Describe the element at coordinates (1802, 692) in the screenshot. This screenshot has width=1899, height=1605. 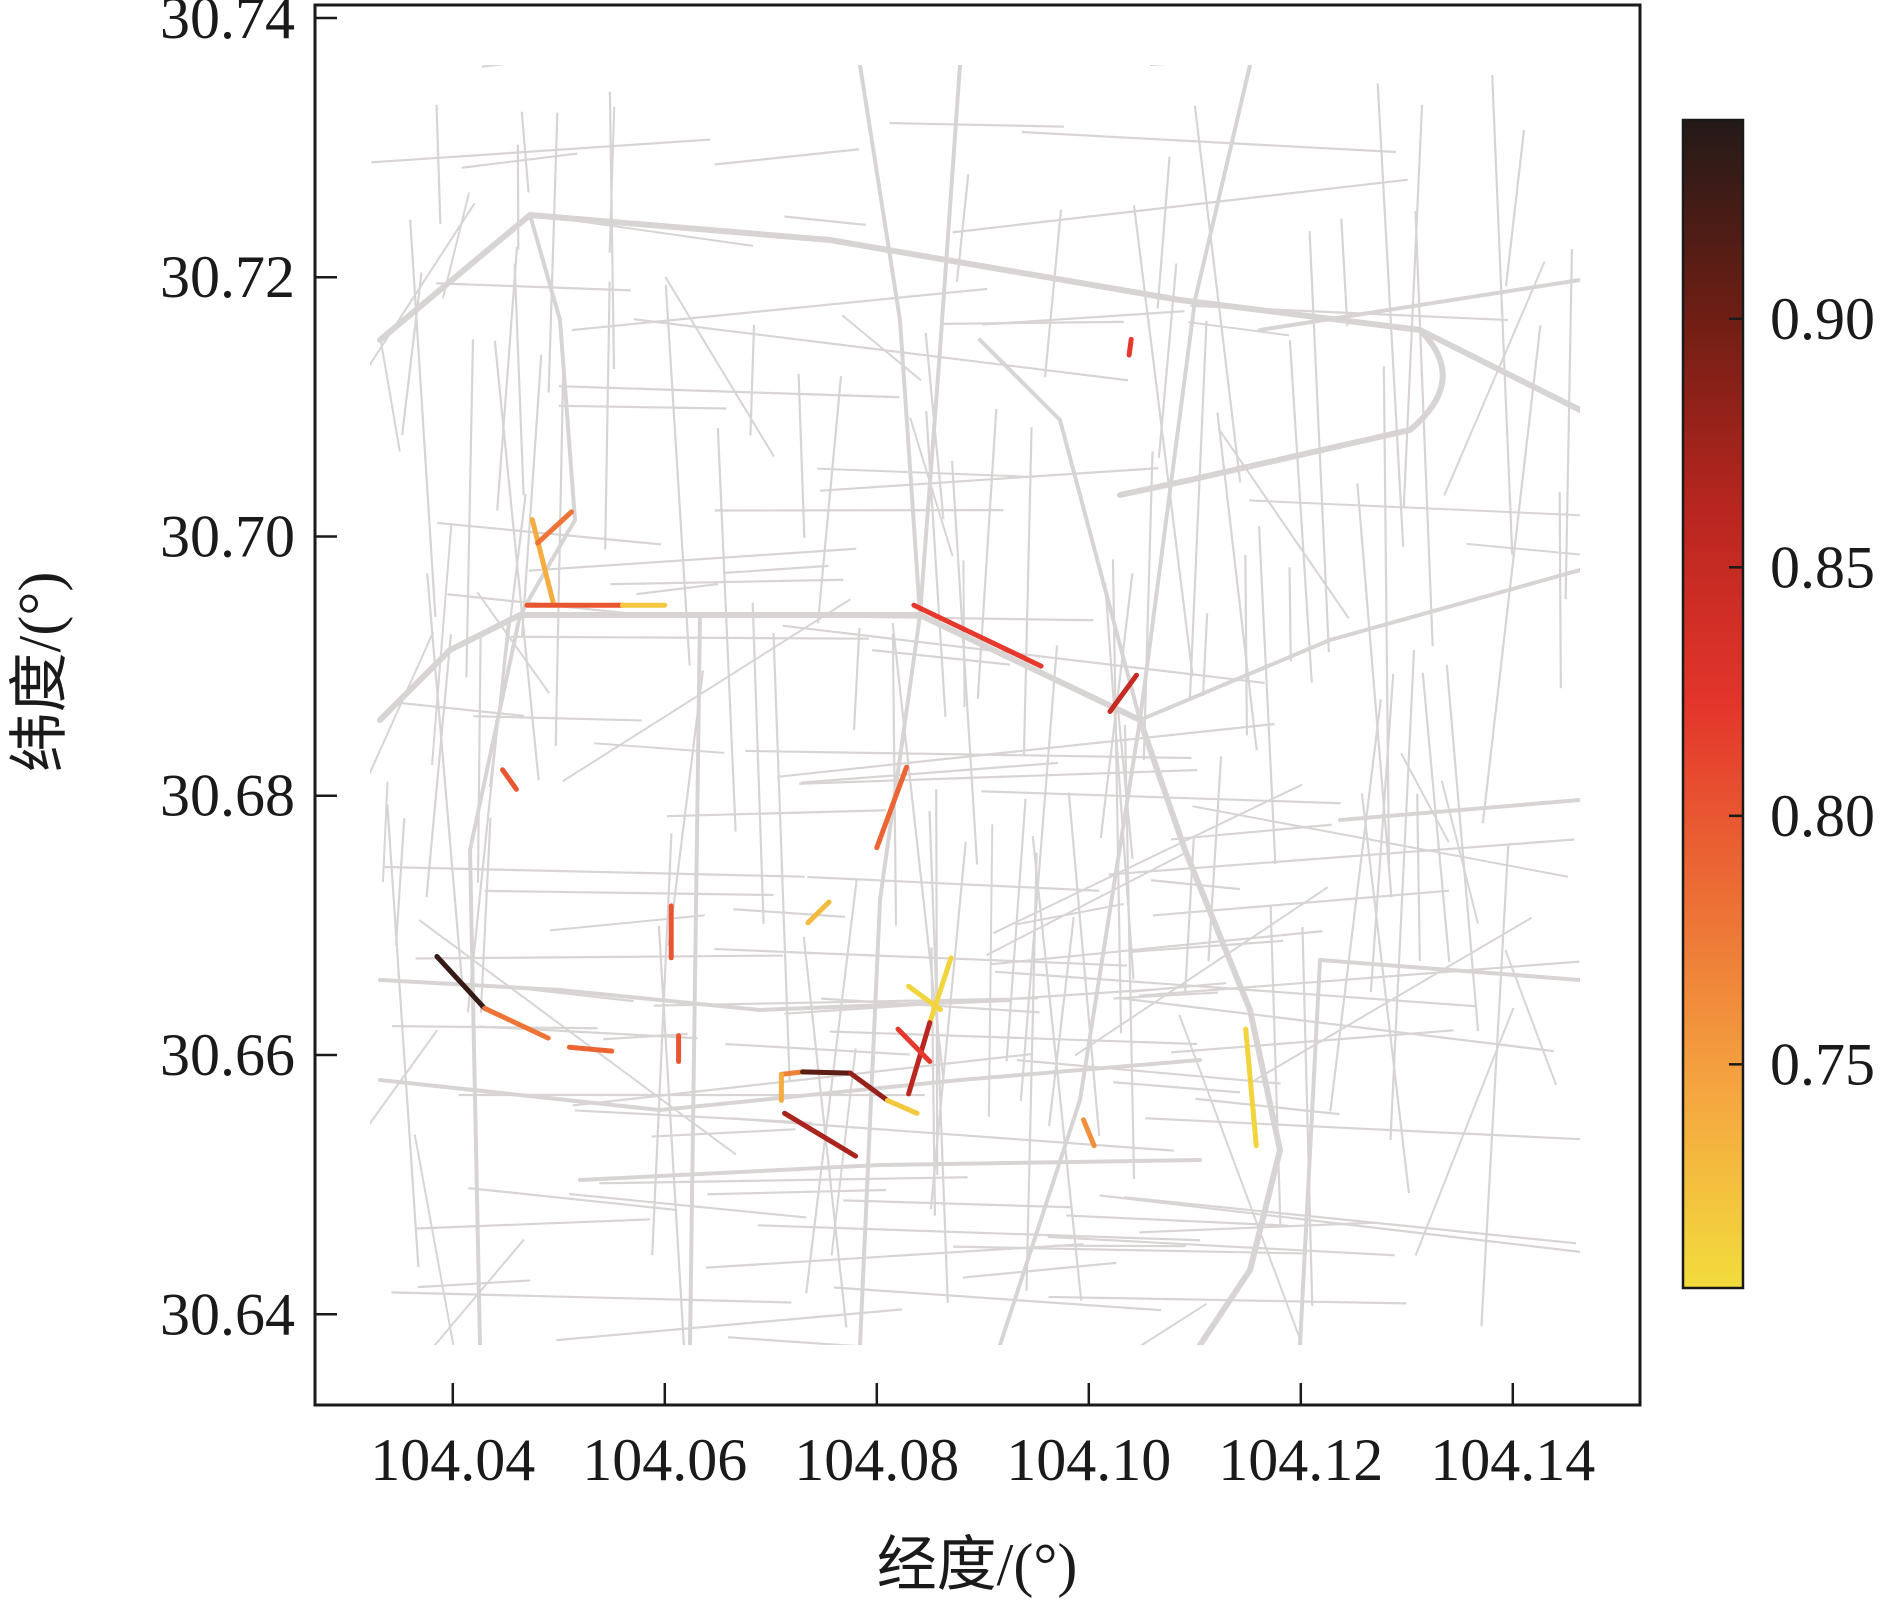
I see `colorbar-ticks: 0.90 0.85 0.80 0.75` at that location.